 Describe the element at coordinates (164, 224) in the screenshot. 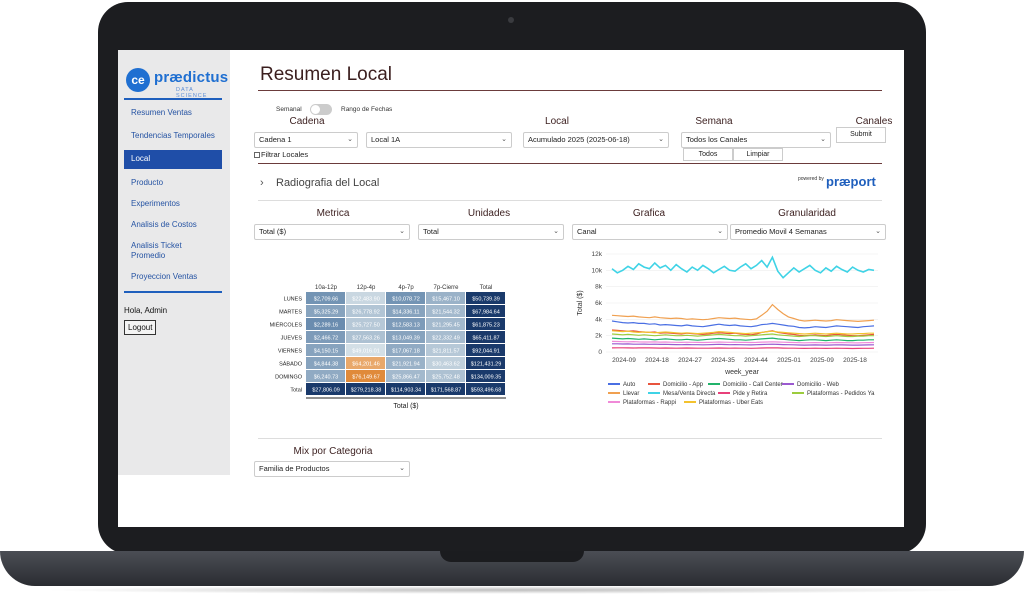

I see `sidebar-item-analisis-costos: Analisis de Costos` at that location.